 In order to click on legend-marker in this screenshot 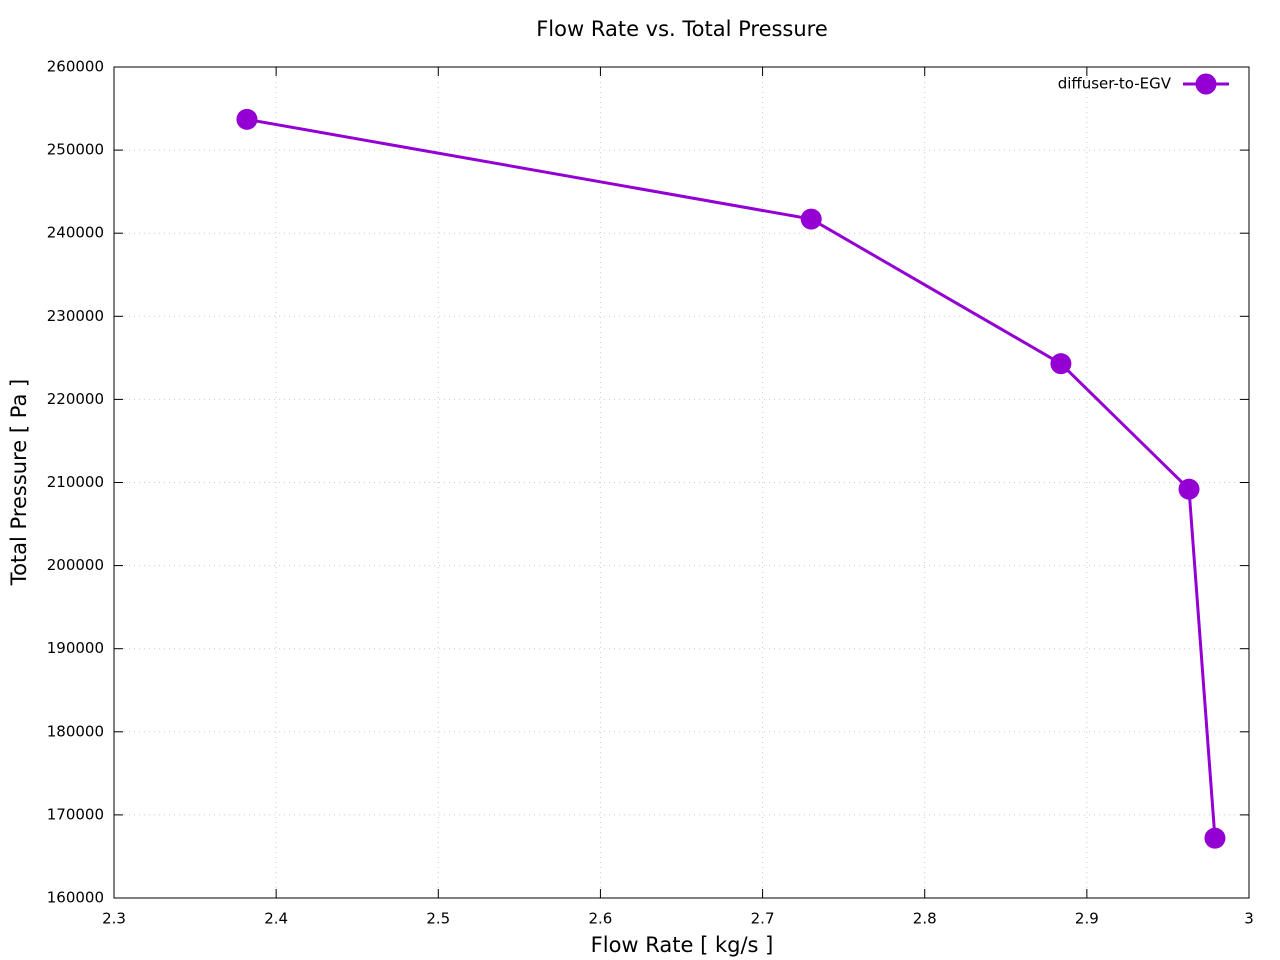, I will do `click(1206, 84)`.